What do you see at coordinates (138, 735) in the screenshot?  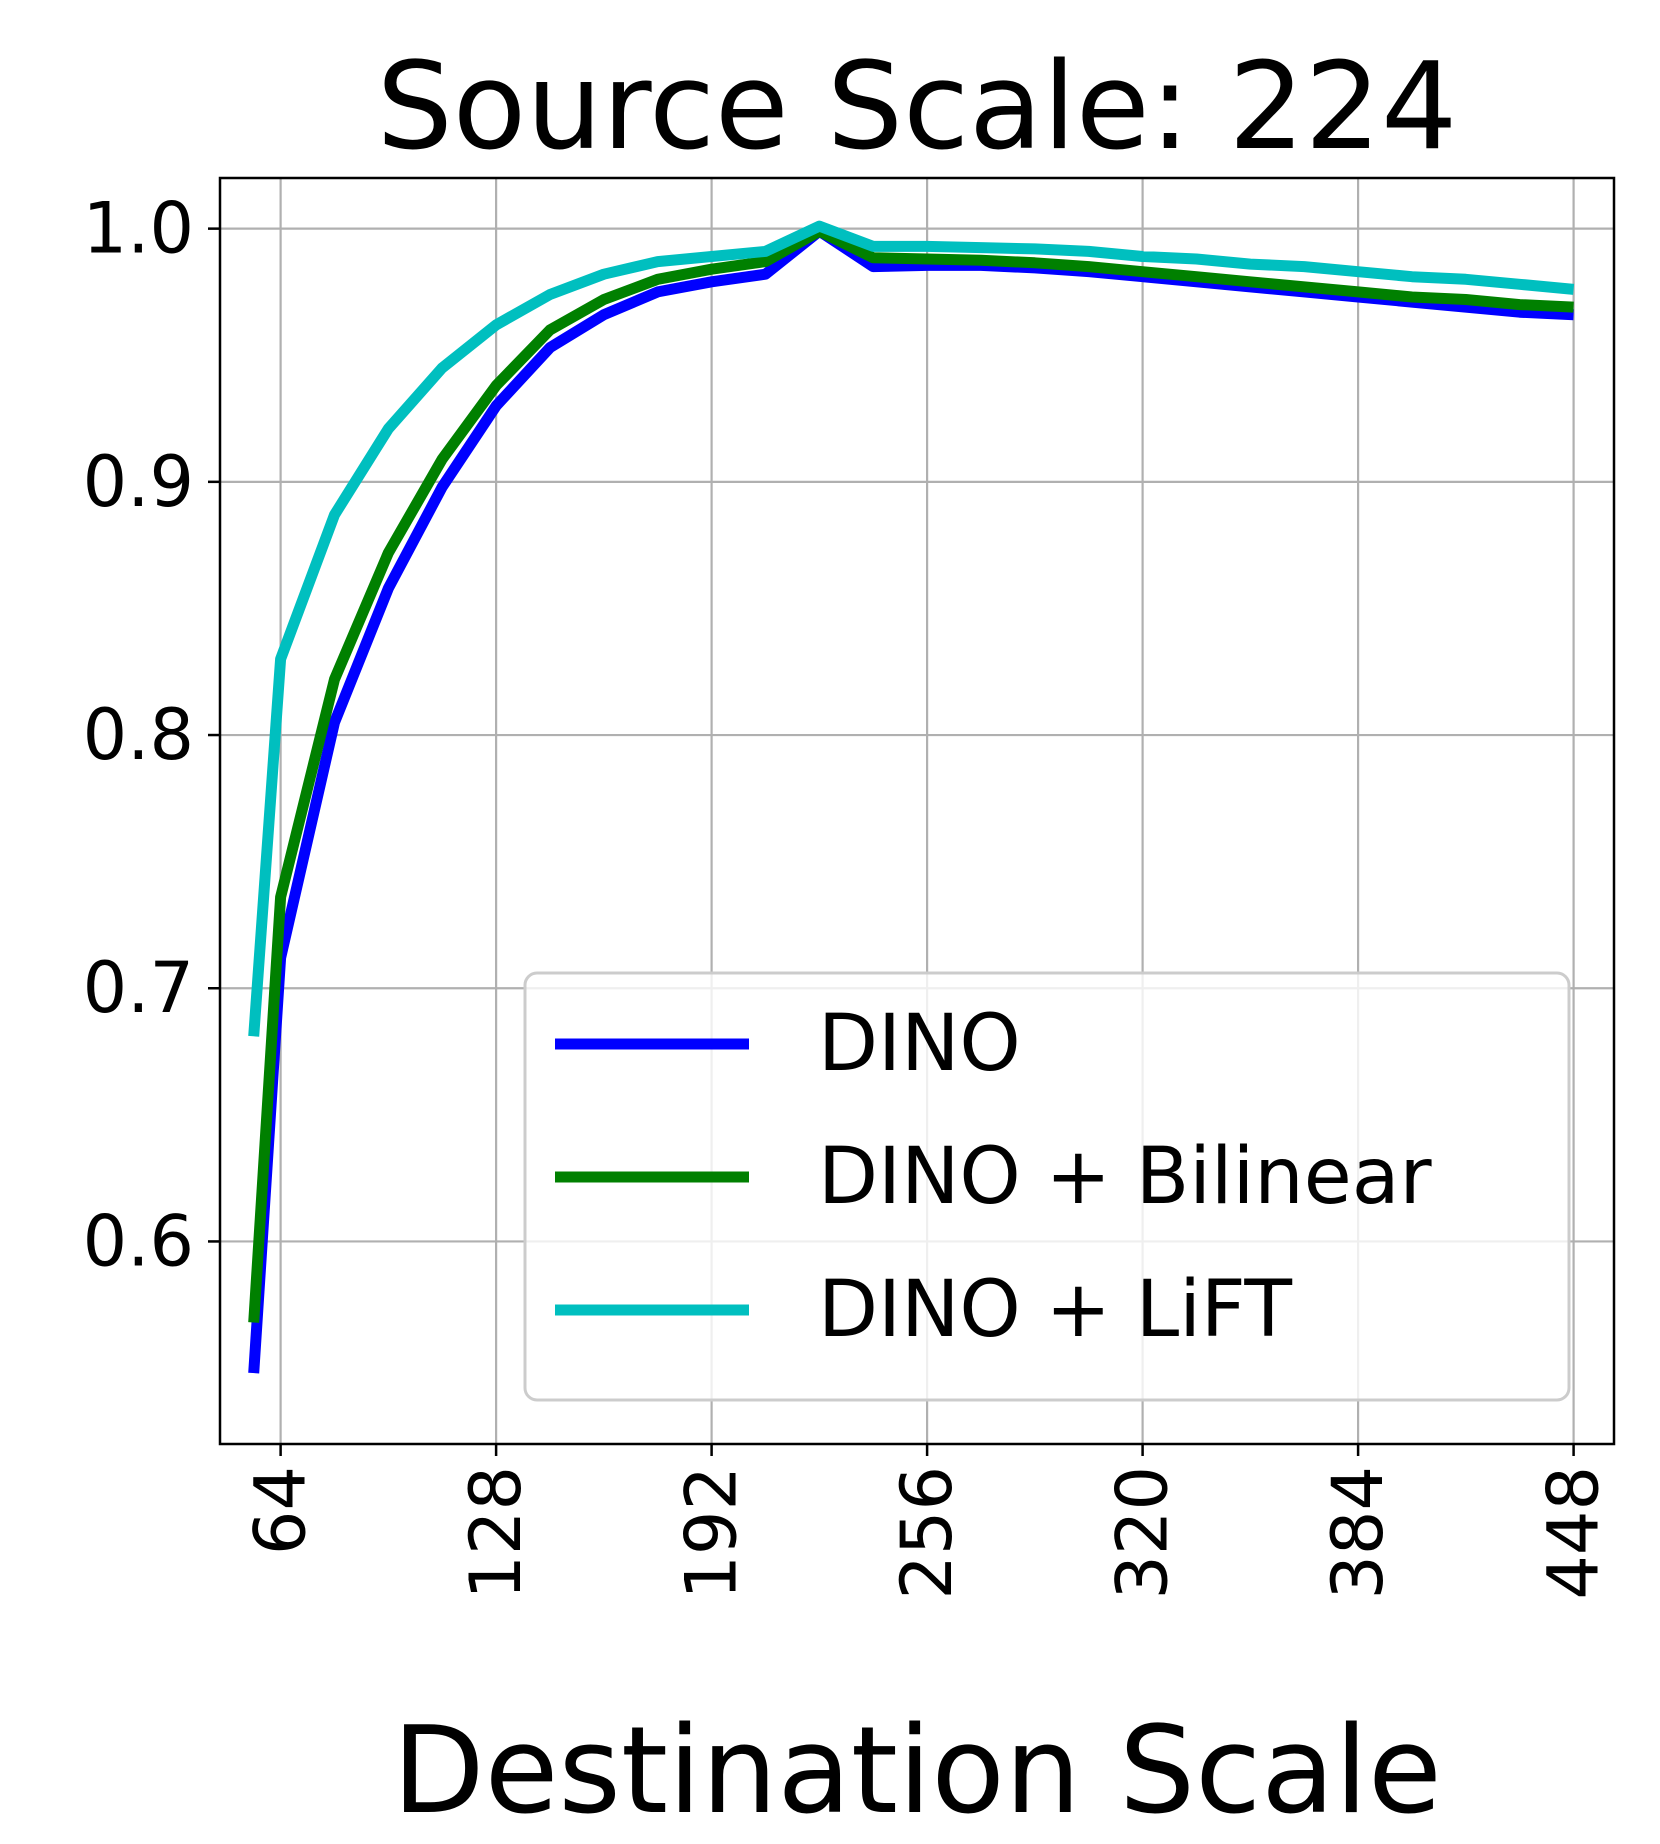 I see `y-tick-label: 0.8` at bounding box center [138, 735].